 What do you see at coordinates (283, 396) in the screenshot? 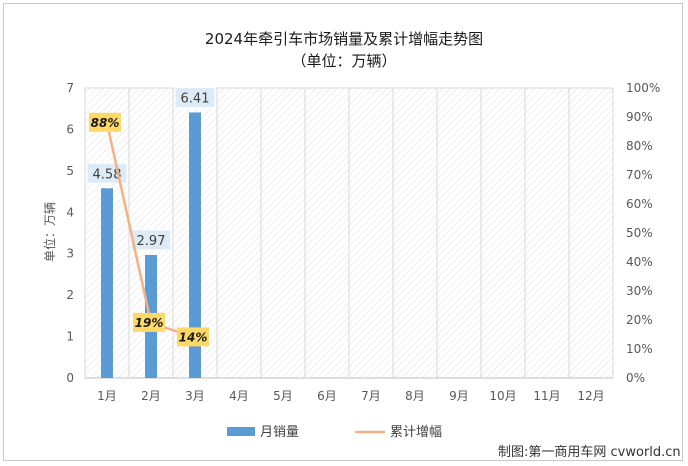
I see `x-tick-label: 5月` at bounding box center [283, 396].